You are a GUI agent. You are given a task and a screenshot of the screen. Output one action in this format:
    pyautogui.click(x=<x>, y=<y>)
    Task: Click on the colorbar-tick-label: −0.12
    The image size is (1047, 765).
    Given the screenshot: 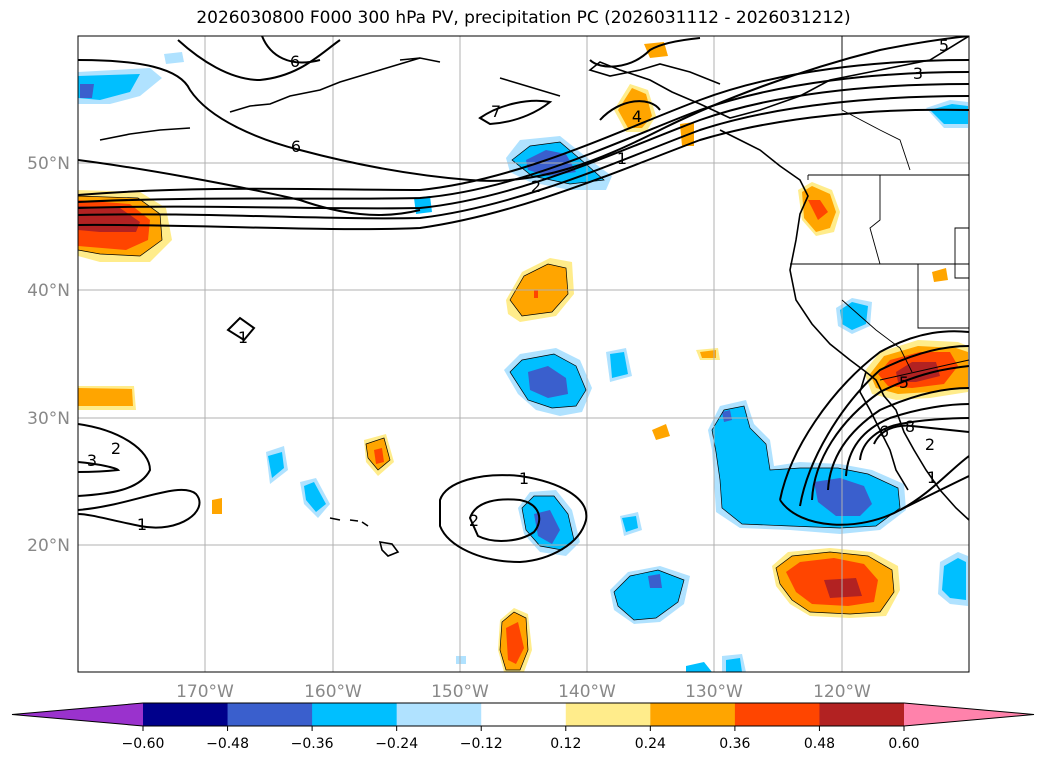 What is the action you would take?
    pyautogui.click(x=481, y=744)
    